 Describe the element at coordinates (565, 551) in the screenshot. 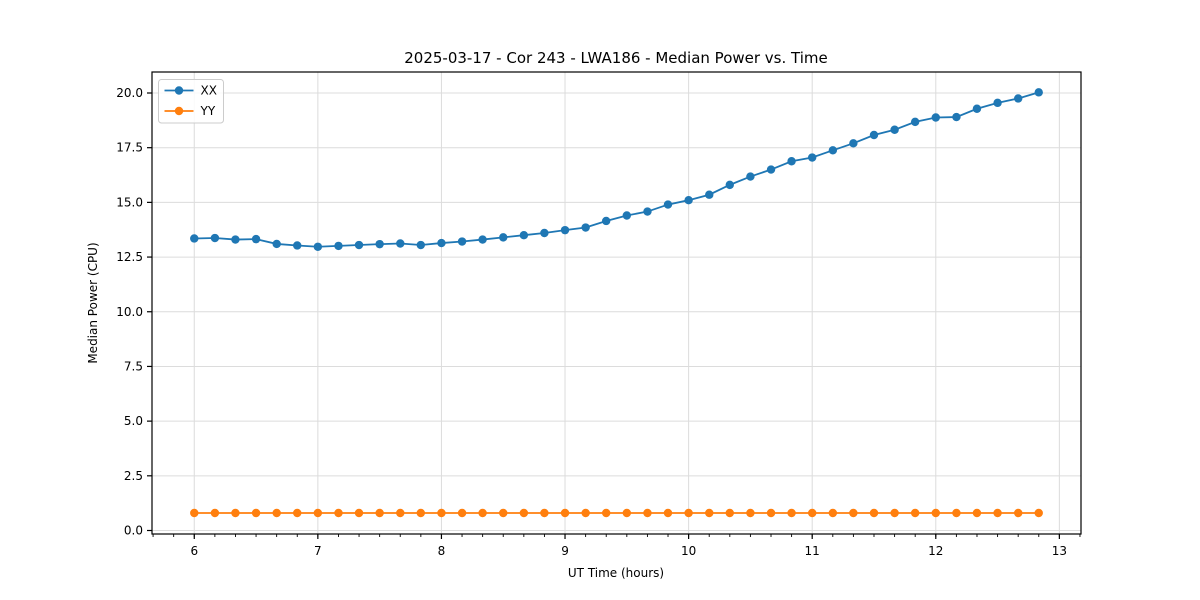

I see `x-tick-label: 9` at that location.